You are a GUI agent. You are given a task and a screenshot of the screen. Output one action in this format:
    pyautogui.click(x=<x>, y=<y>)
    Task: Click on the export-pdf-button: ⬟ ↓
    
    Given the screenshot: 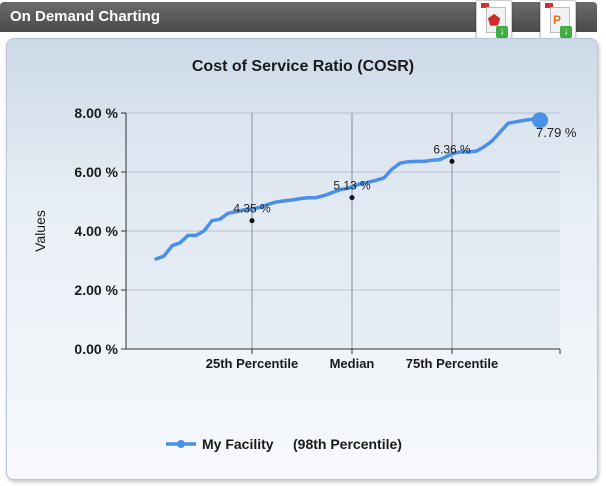 What is the action you would take?
    pyautogui.click(x=494, y=21)
    